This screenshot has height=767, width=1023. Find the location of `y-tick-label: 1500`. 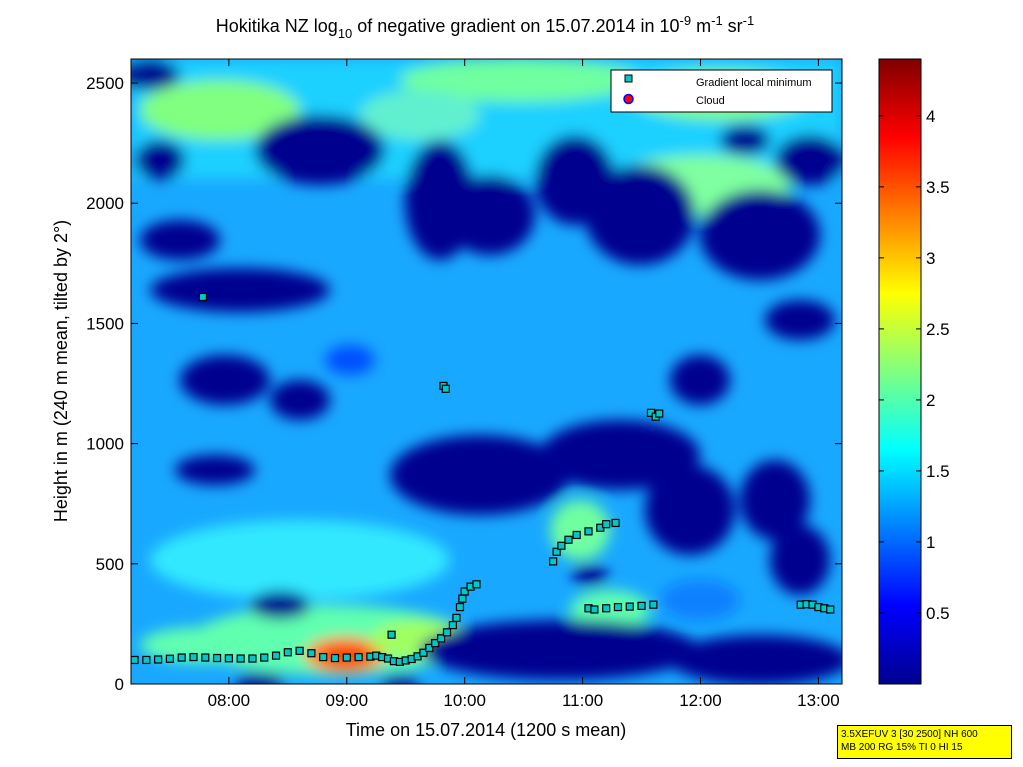

y-tick-label: 1500 is located at coordinates (105, 323).